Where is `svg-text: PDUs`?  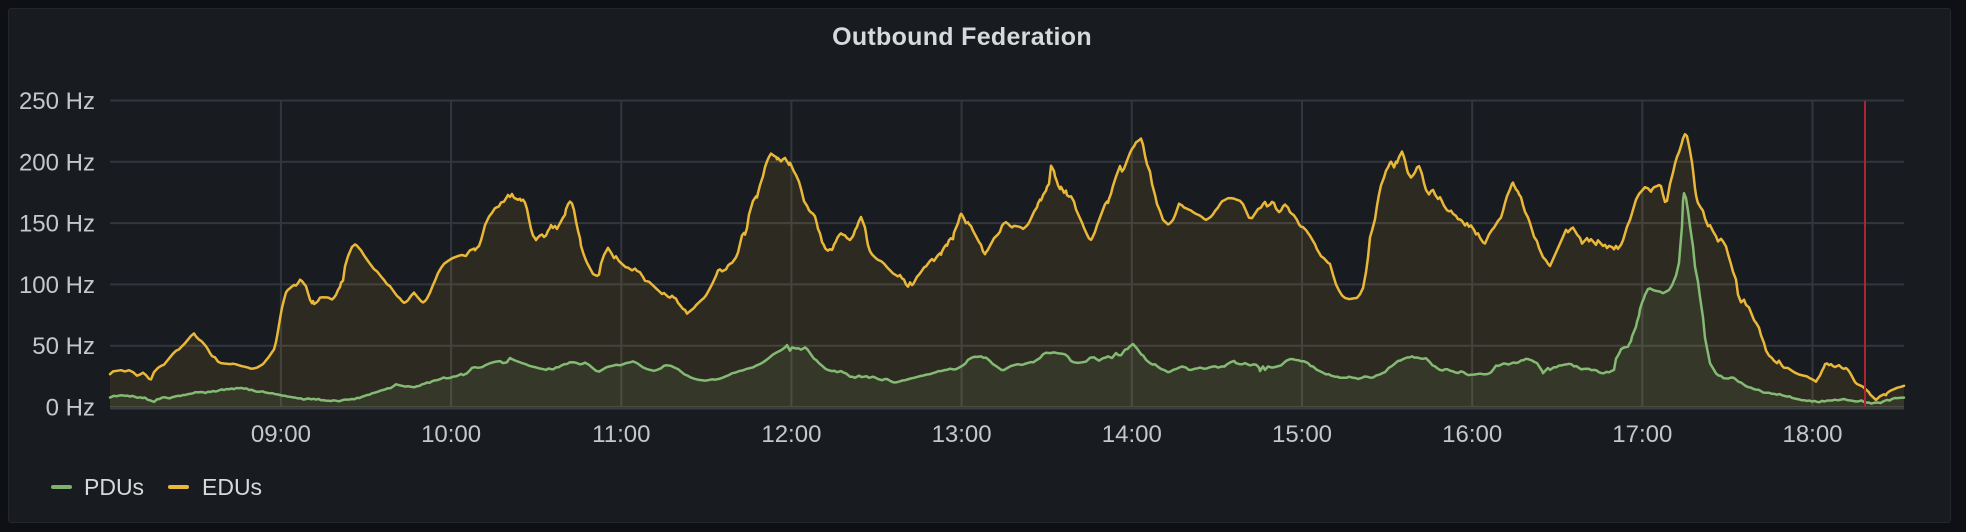 svg-text: PDUs is located at coordinates (114, 487).